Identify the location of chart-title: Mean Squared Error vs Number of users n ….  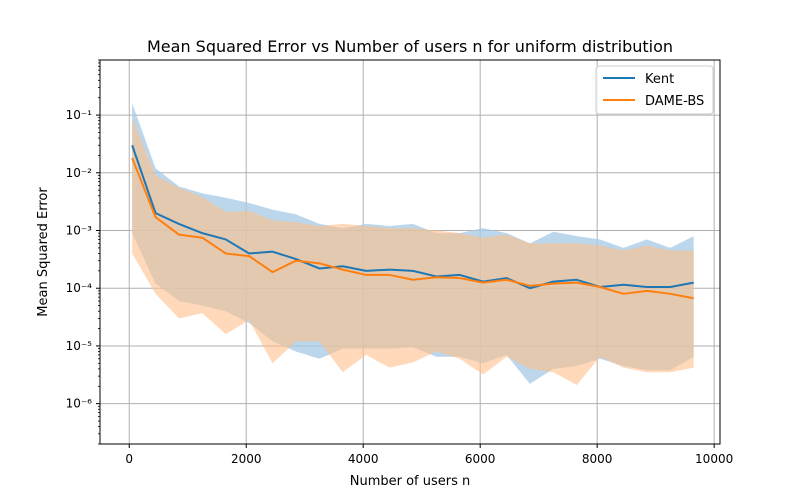
(410, 46).